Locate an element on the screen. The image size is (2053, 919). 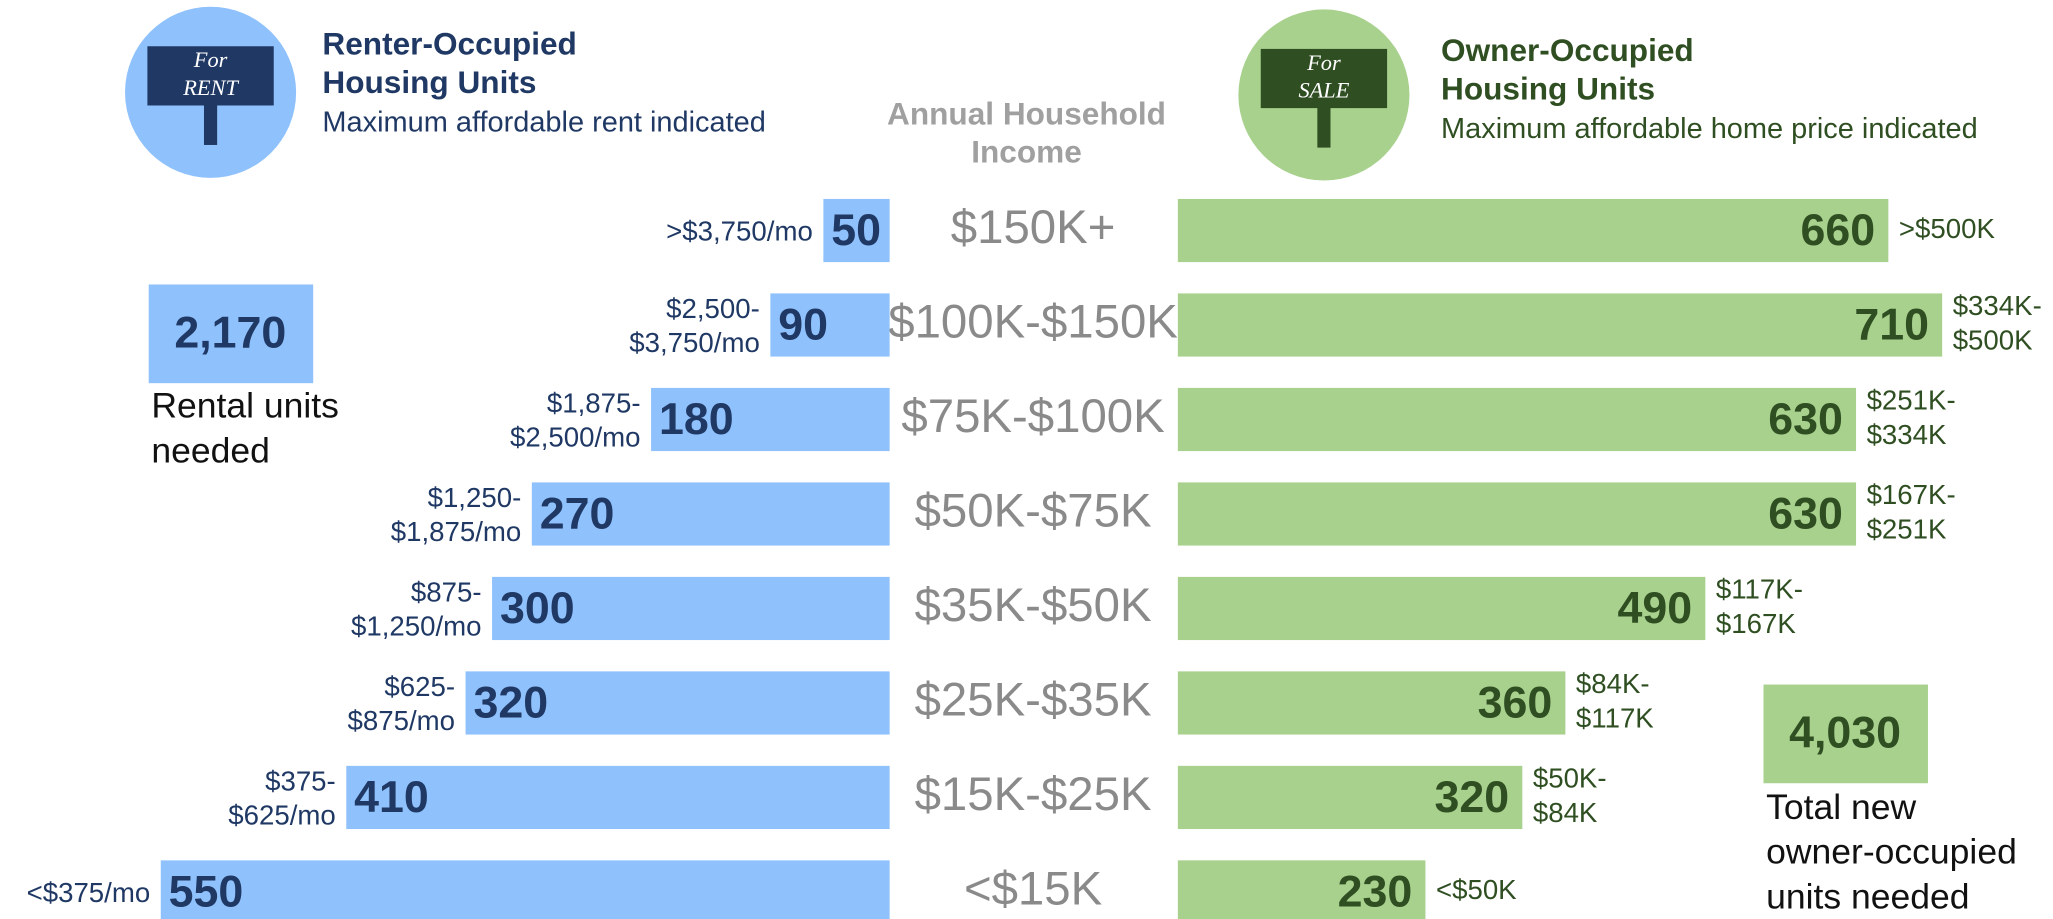
total-text: units needed is located at coordinates (1867, 896).